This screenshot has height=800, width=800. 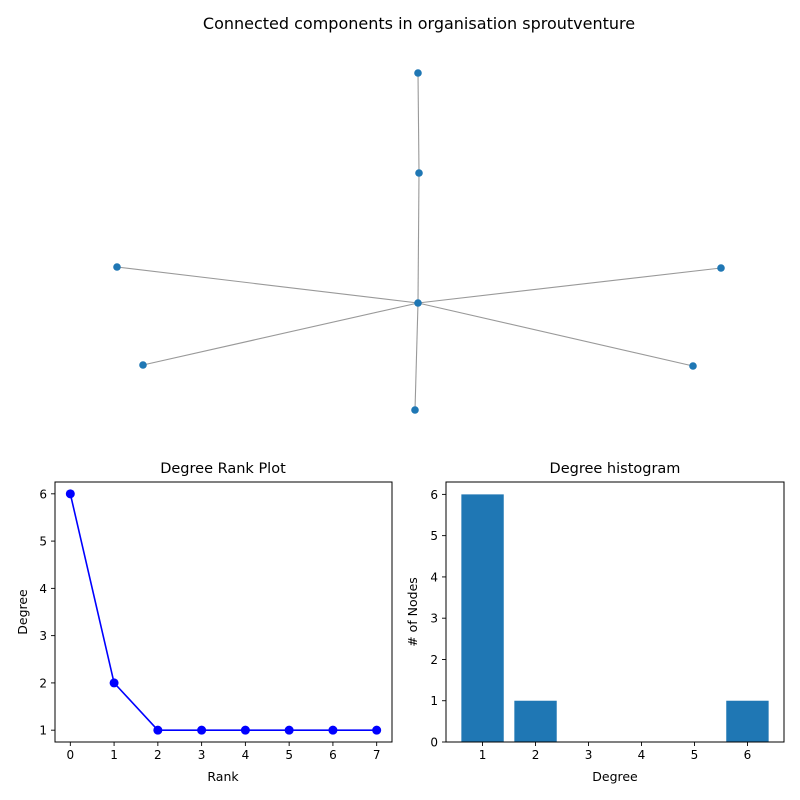 What do you see at coordinates (748, 755) in the screenshot?
I see `histogram-xtick-label: 6` at bounding box center [748, 755].